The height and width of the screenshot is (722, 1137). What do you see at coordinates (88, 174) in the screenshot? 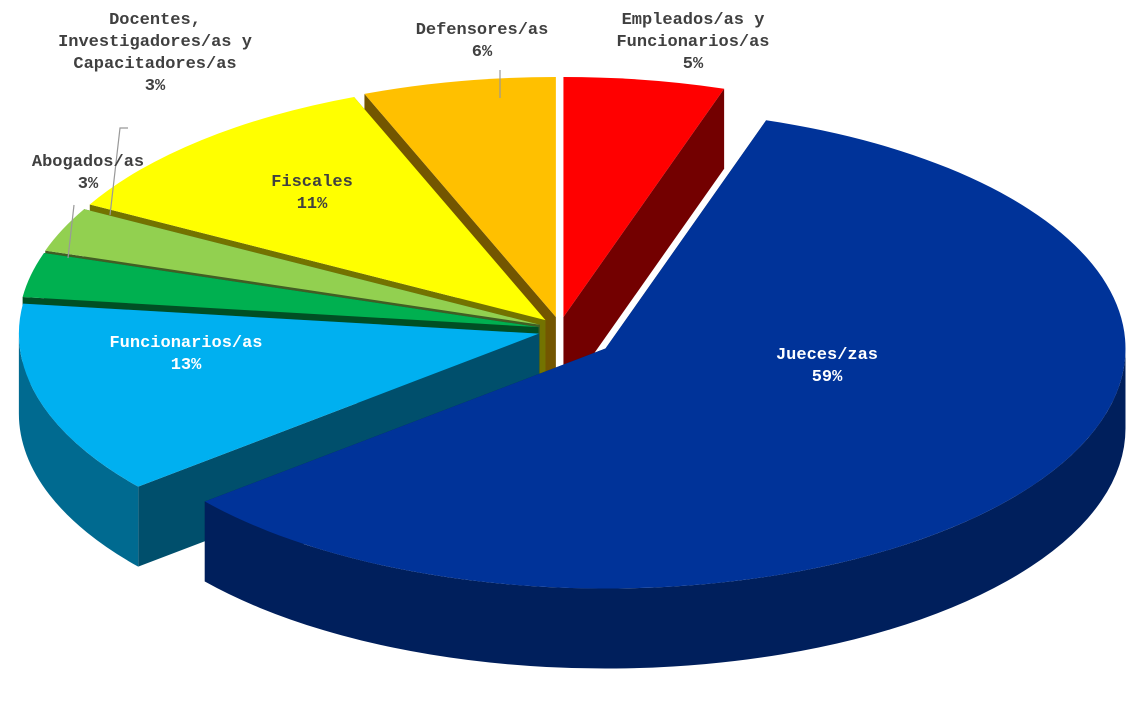
I see `data-label: Abogados/as 3%` at bounding box center [88, 174].